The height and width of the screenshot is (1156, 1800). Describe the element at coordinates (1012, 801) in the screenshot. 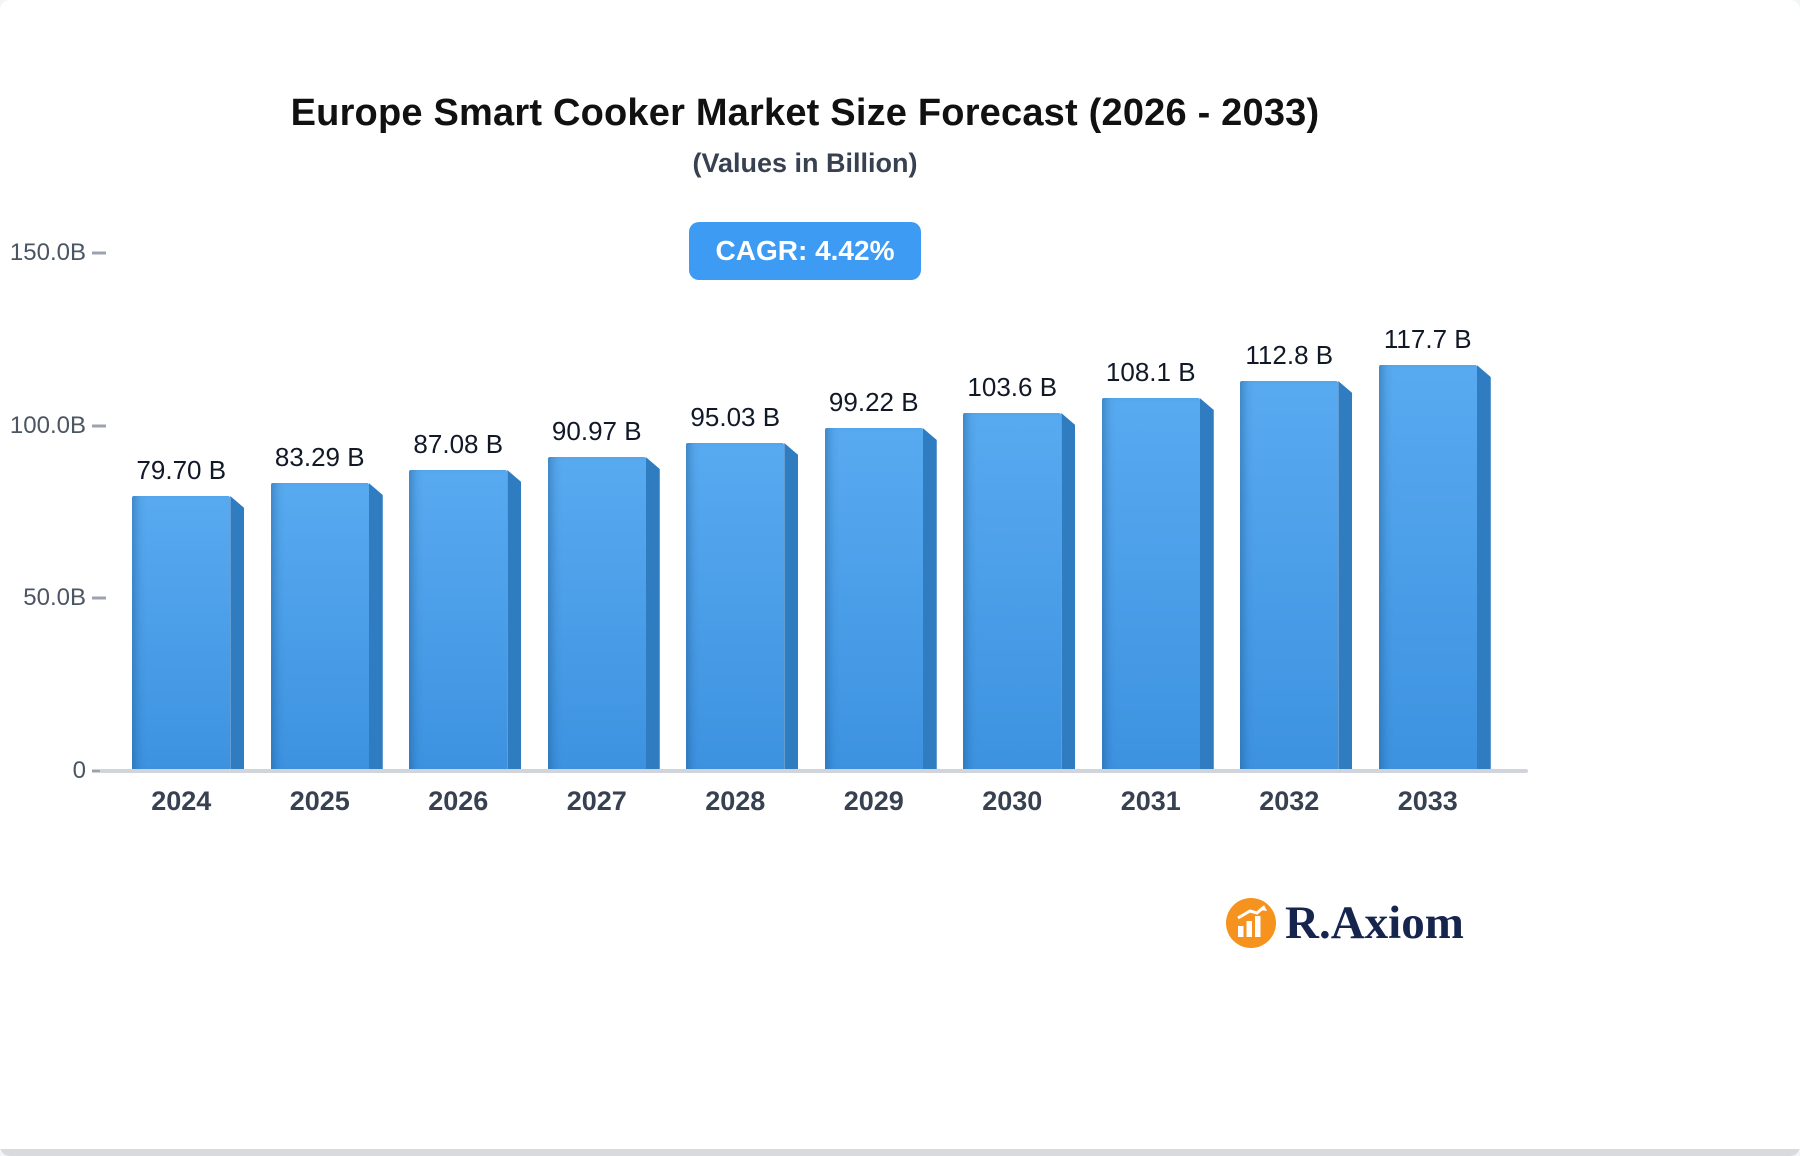

I see `x-tick-label: 2030` at that location.